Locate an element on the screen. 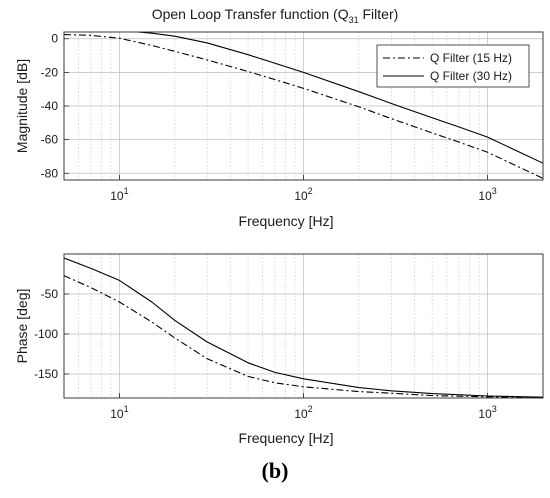 The height and width of the screenshot is (498, 550). legend-box is located at coordinates (453, 66).